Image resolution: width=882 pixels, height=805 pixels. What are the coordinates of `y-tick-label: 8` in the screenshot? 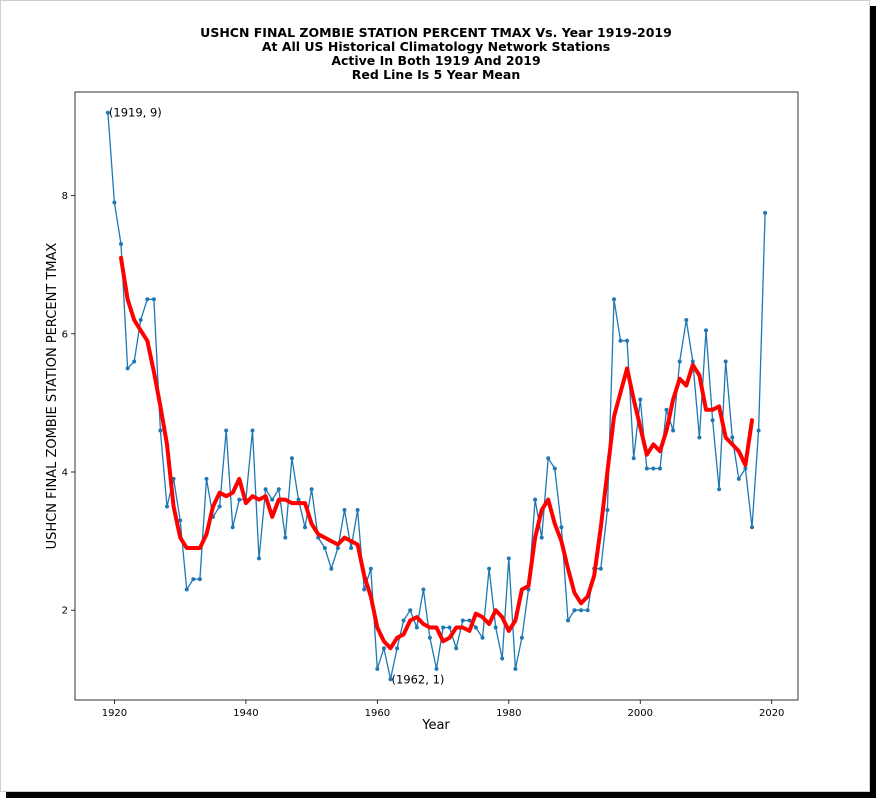 It's located at (65, 196).